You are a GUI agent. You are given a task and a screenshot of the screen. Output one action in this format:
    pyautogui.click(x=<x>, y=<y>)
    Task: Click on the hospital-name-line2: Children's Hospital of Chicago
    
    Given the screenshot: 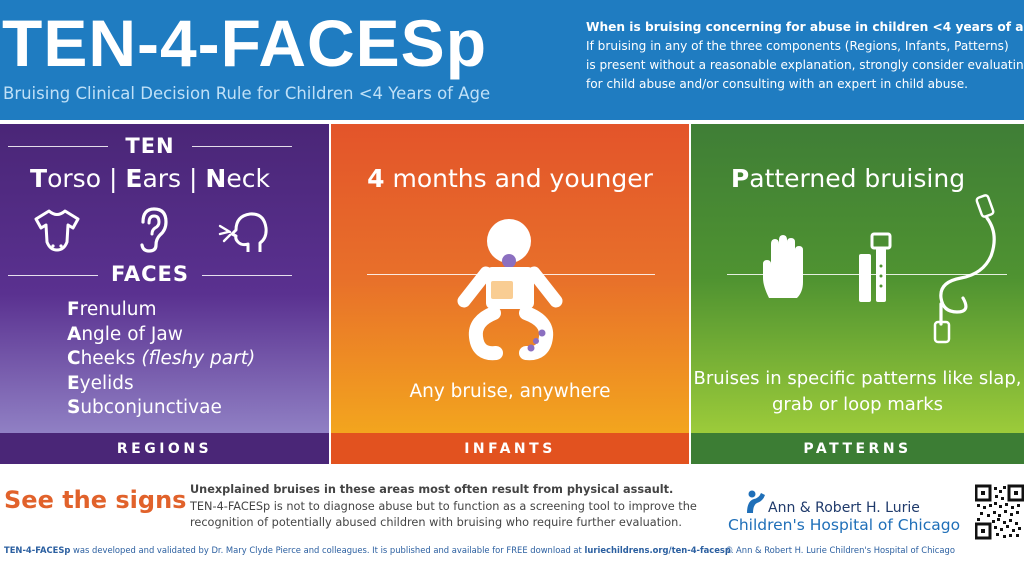 What is the action you would take?
    pyautogui.click(x=844, y=525)
    